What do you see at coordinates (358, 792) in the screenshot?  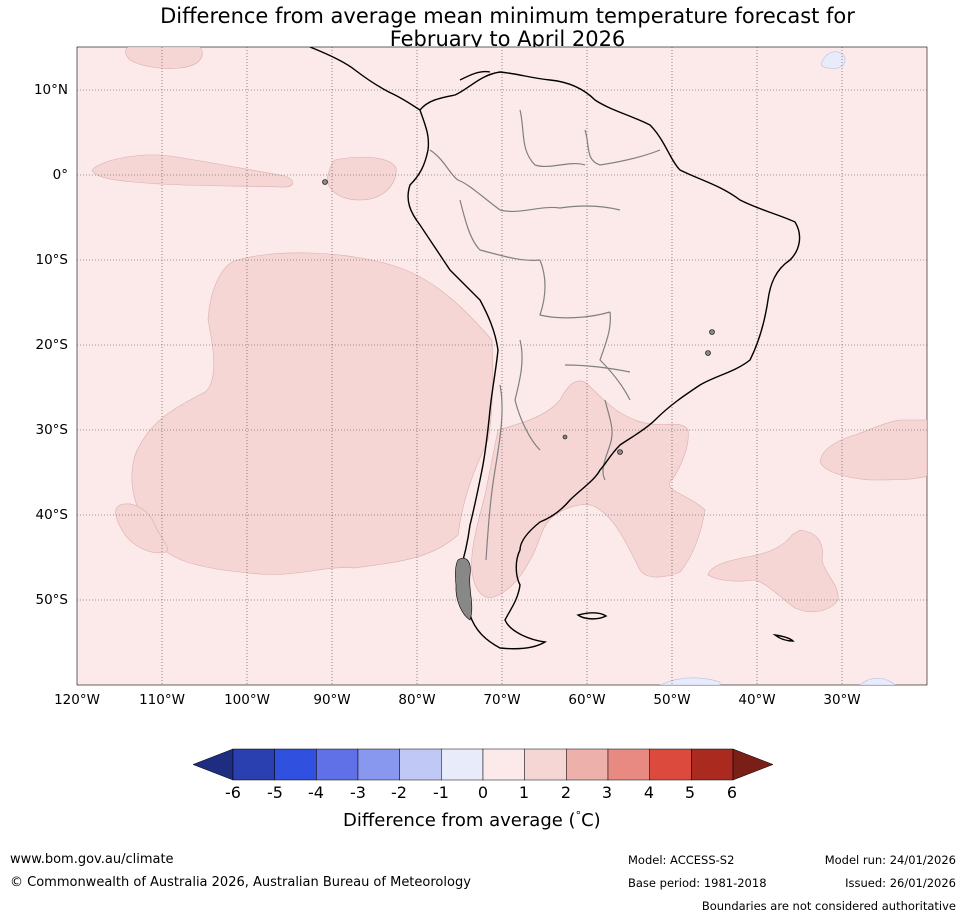 I see `colorbar-tick: -3` at bounding box center [358, 792].